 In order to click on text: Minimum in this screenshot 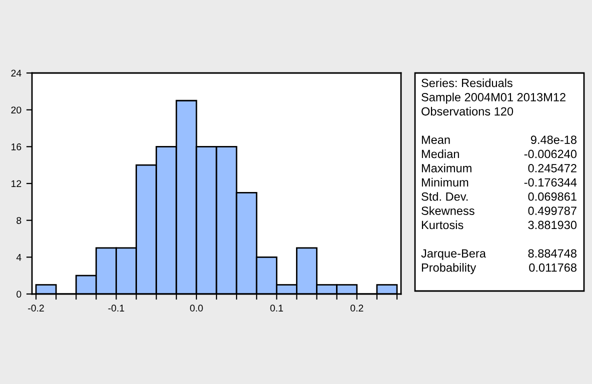, I will do `click(445, 182)`.